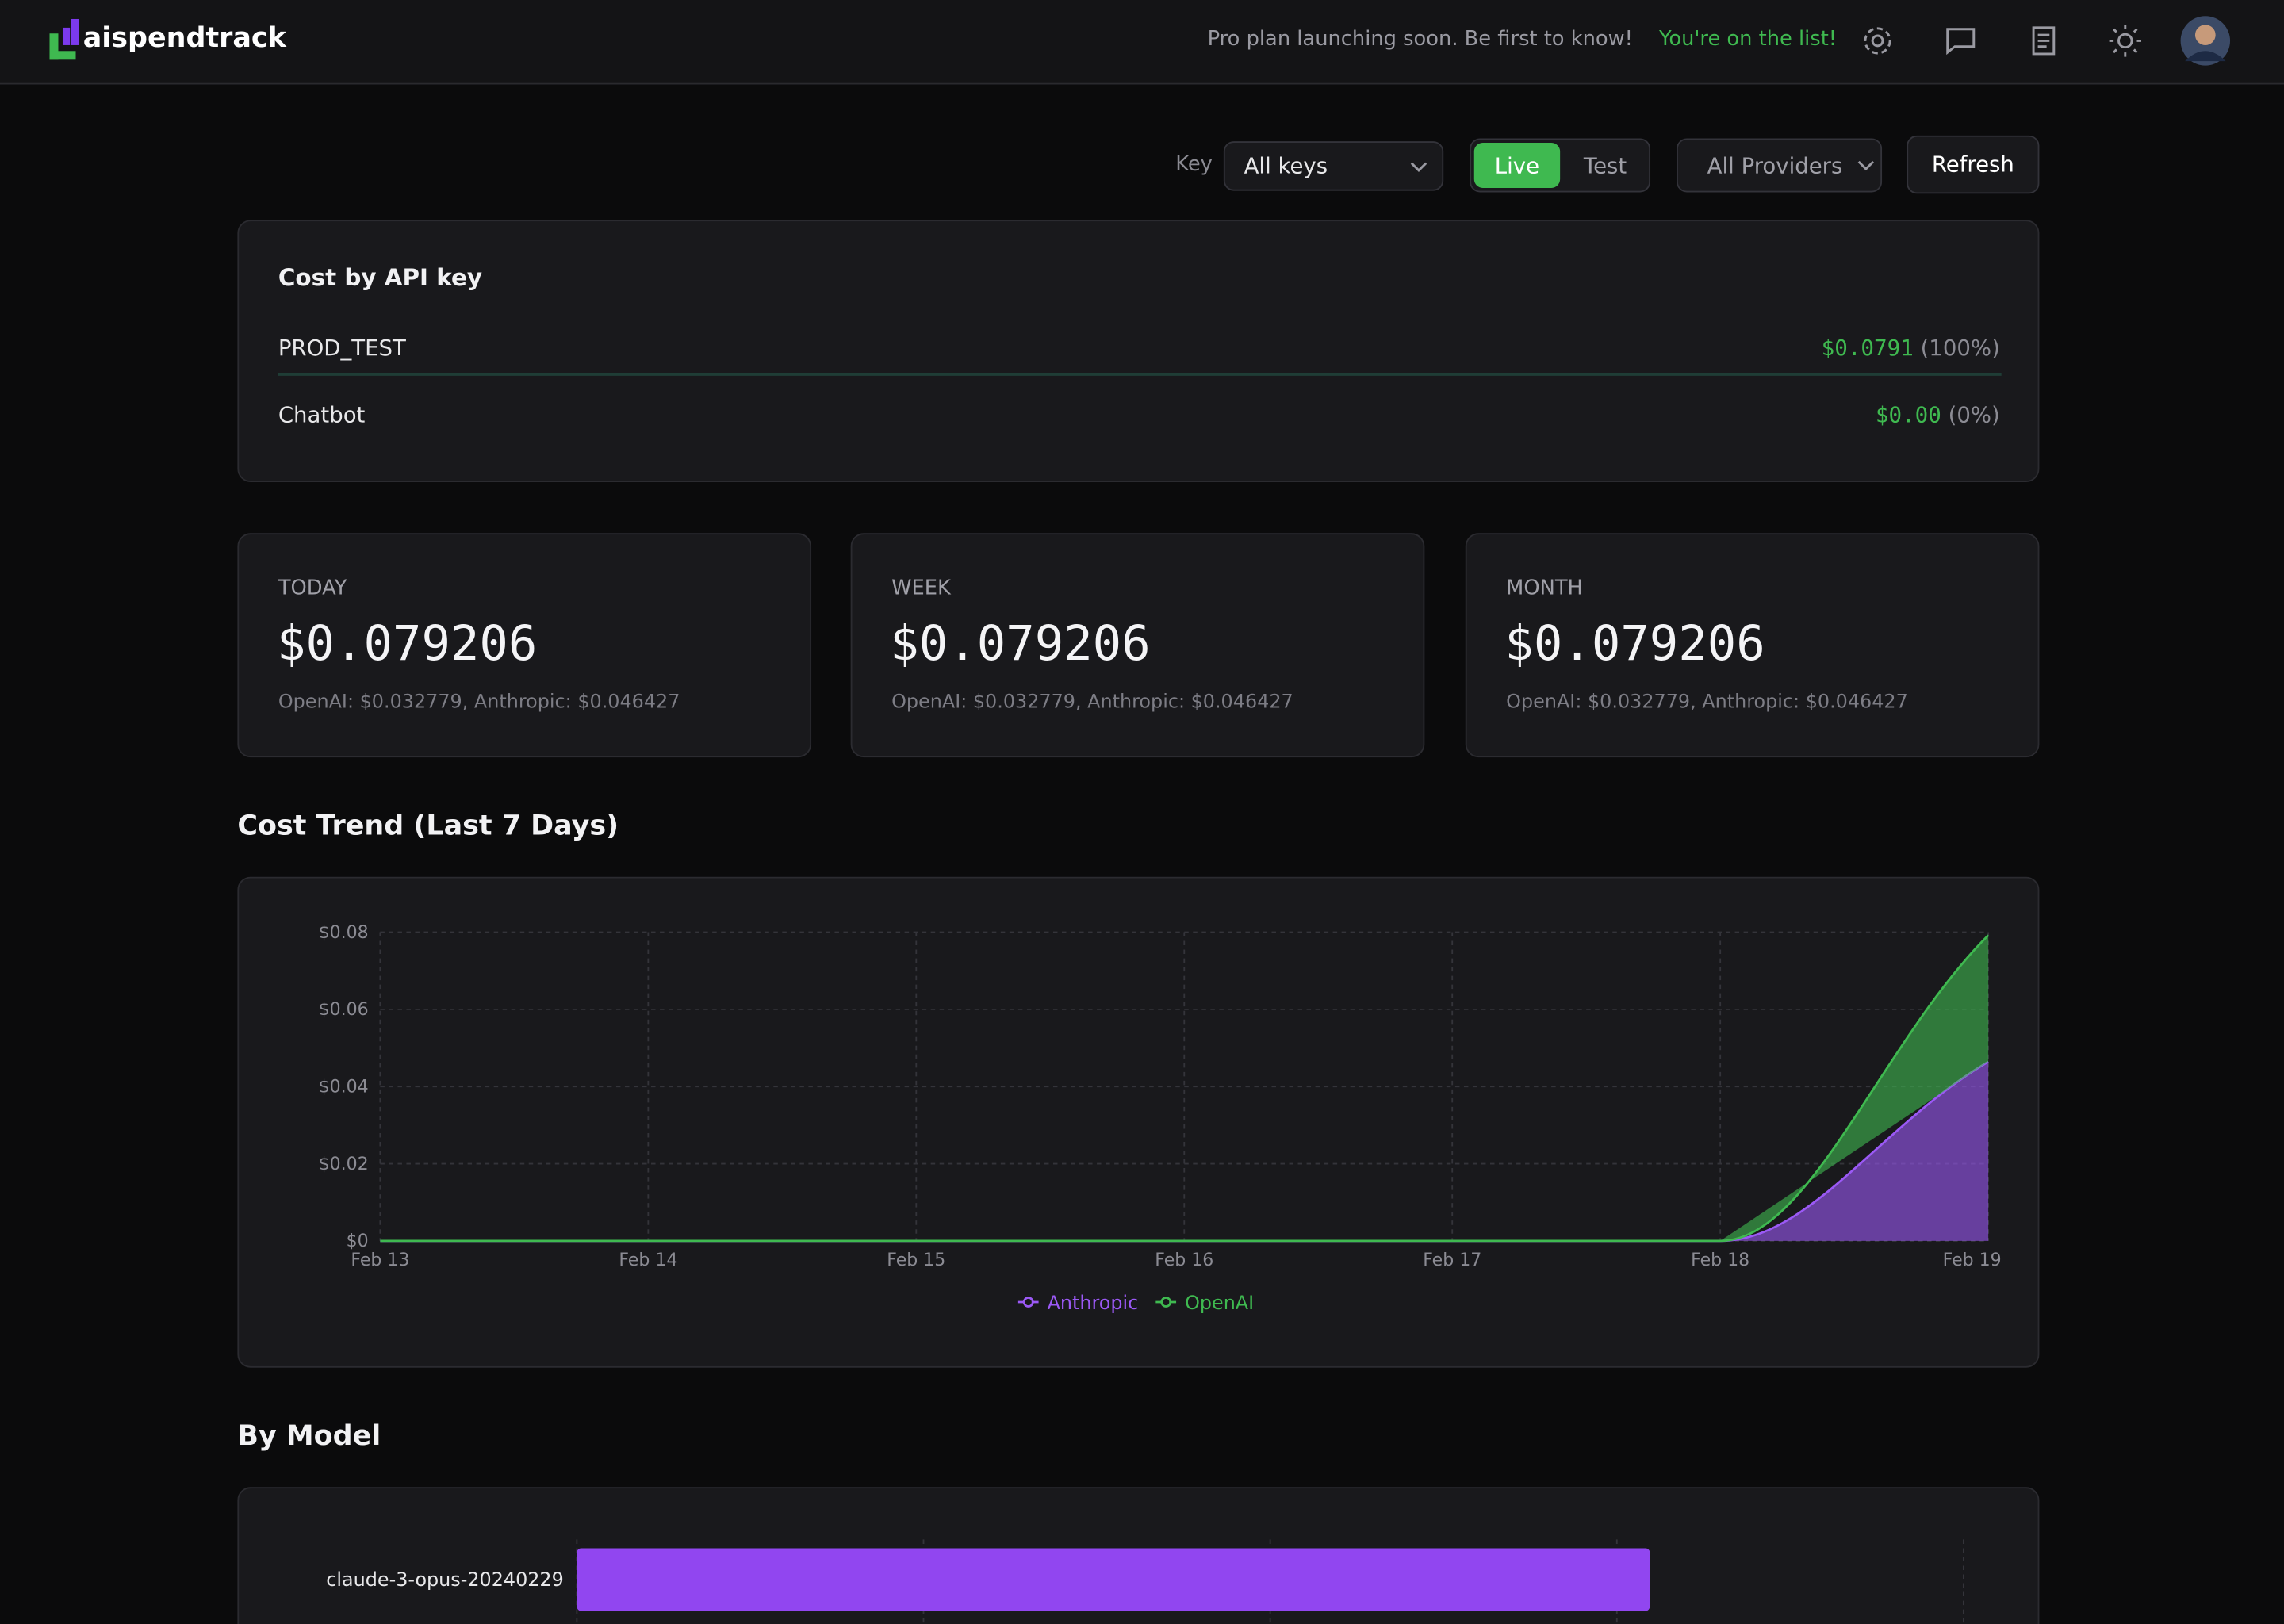 This screenshot has height=1624, width=2284. Describe the element at coordinates (1184, 1260) in the screenshot. I see `x-tick-label: Feb 16` at that location.